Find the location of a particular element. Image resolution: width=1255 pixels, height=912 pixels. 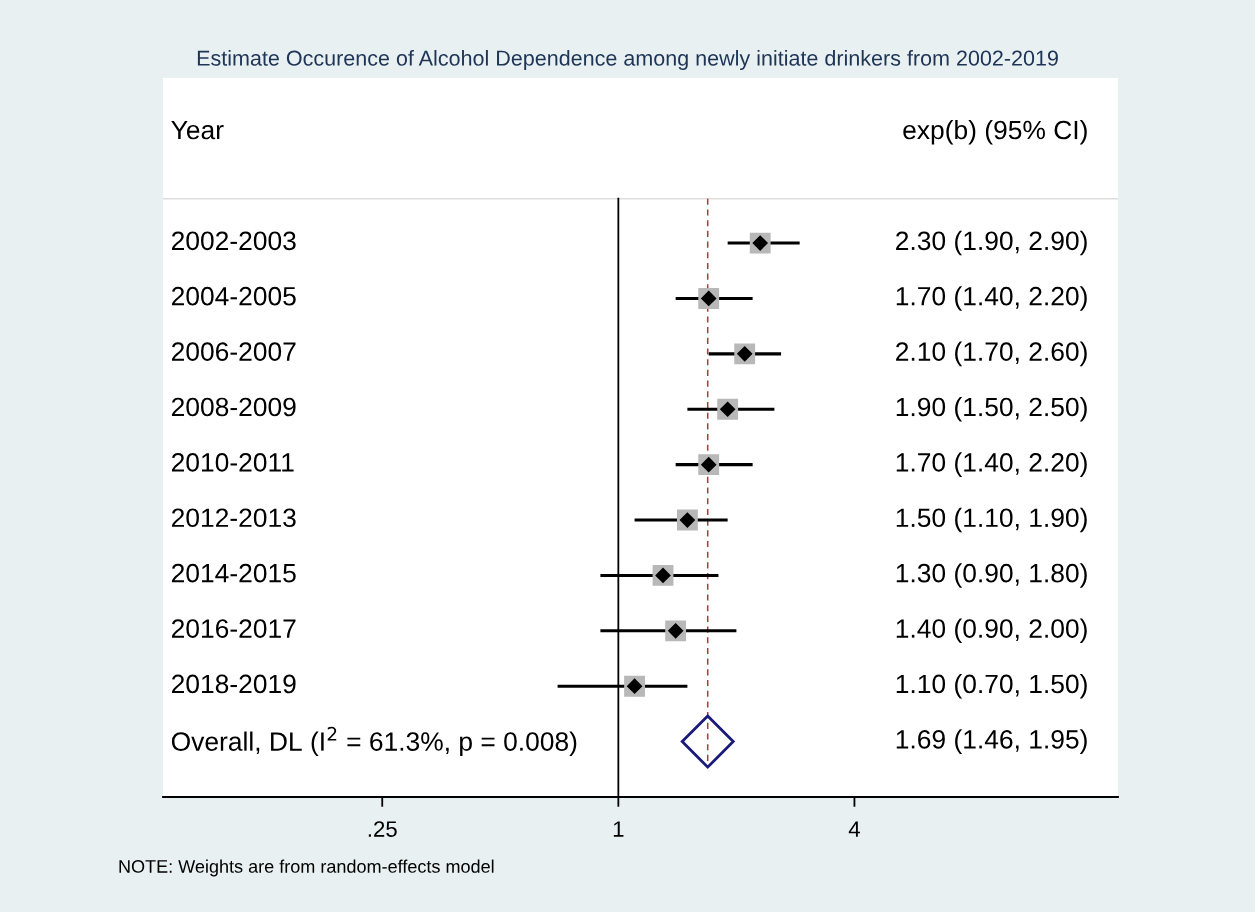

y-tick-label: 2004-2005 is located at coordinates (233, 296).